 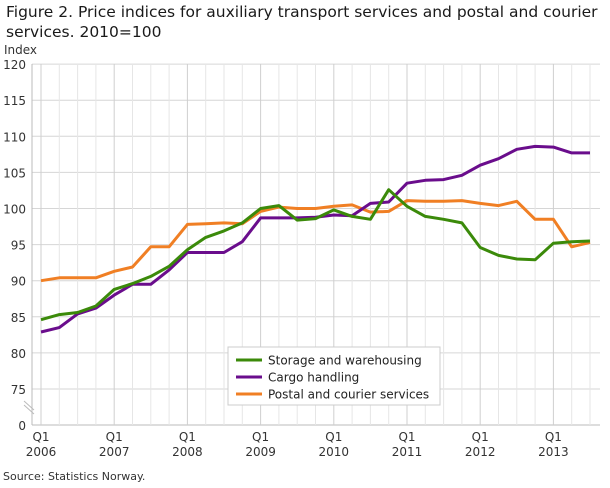 What do you see at coordinates (348, 395) in the screenshot?
I see `legend-label: Postal and courier services` at bounding box center [348, 395].